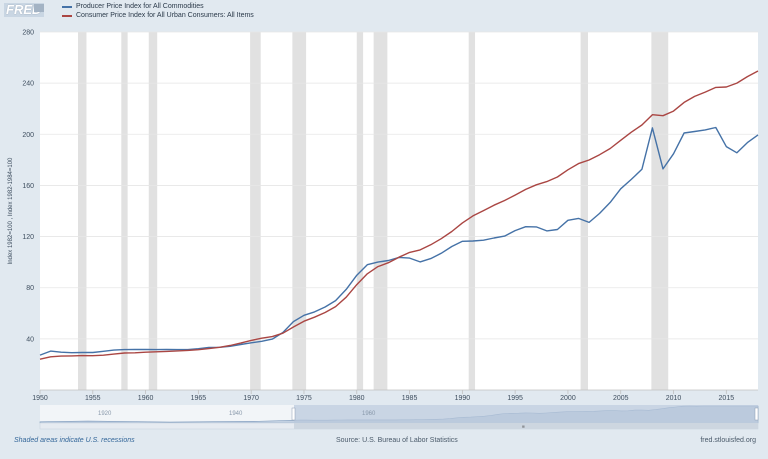  Describe the element at coordinates (568, 398) in the screenshot. I see `x-tick-label: 2000` at that location.